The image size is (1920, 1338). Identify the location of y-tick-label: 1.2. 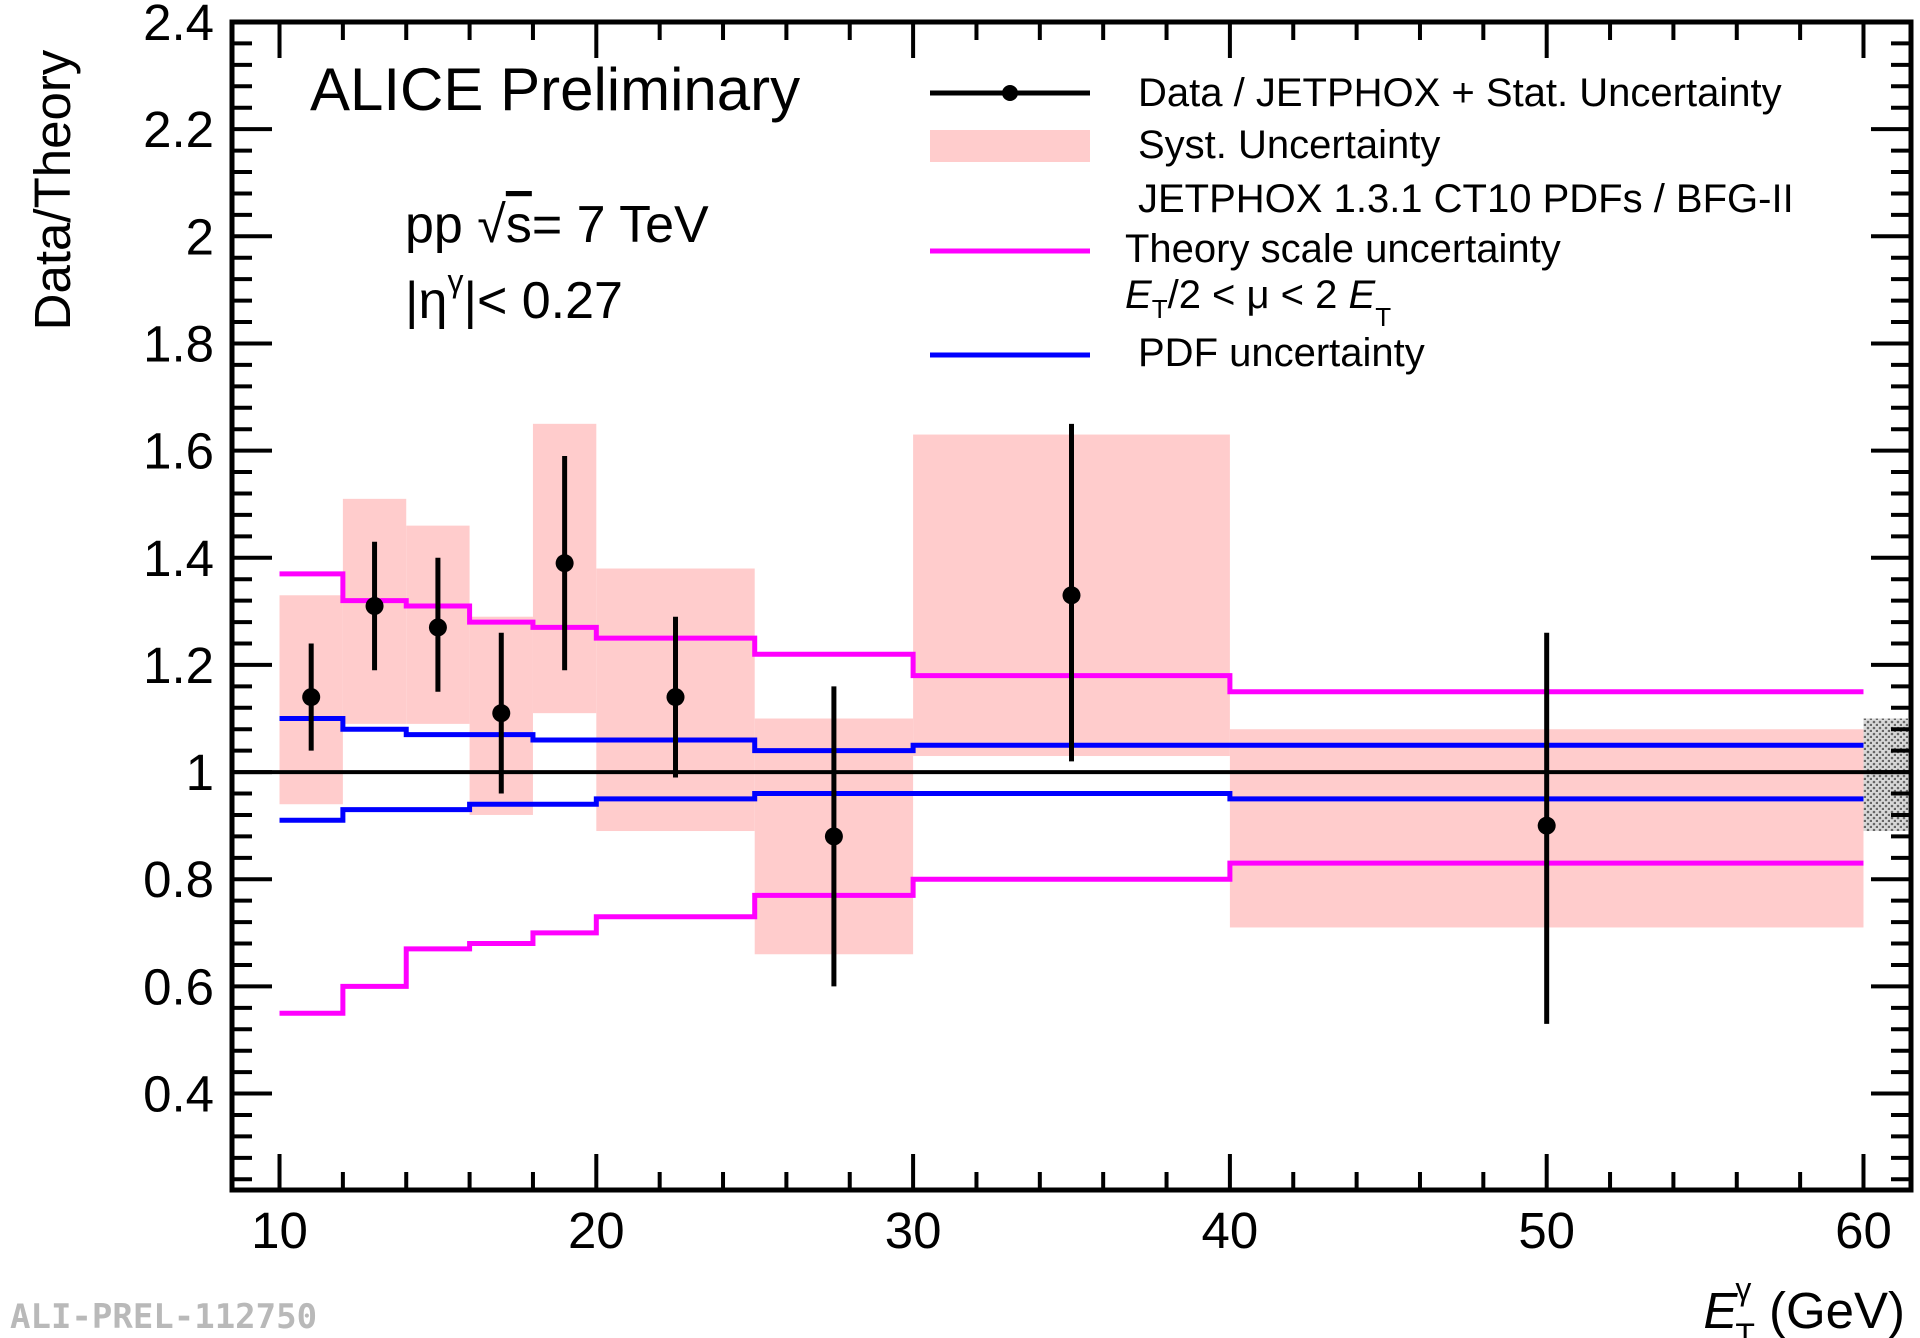
(178, 665).